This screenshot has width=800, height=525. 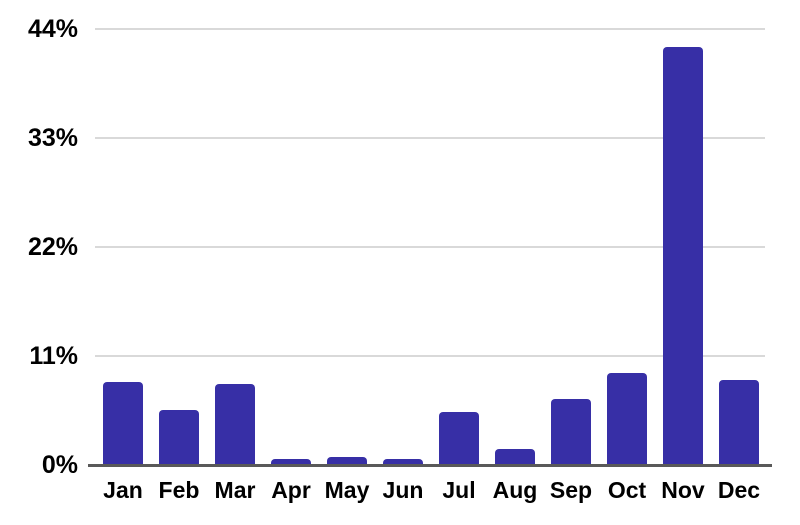 I want to click on bar-slot-Sep, so click(x=571, y=247).